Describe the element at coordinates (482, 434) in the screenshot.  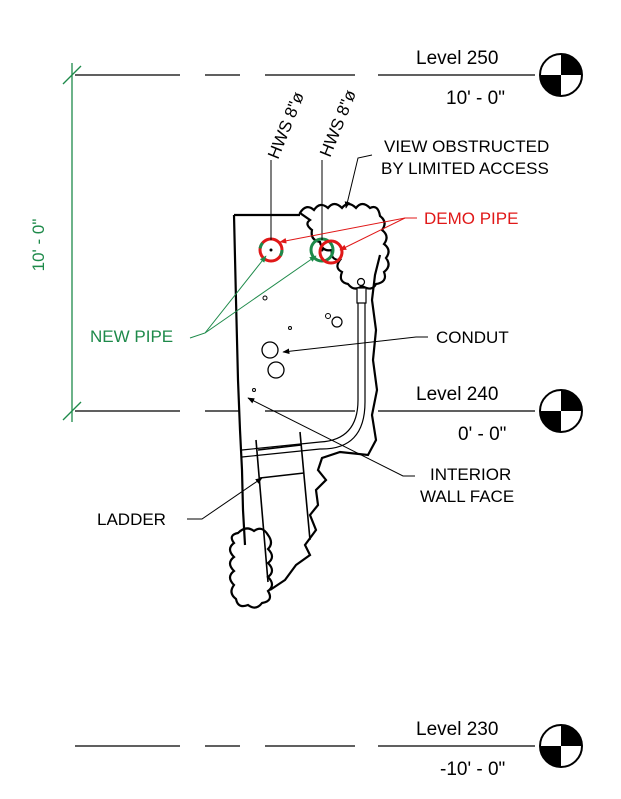
I see `level-240-elevation: 0' - 0"` at that location.